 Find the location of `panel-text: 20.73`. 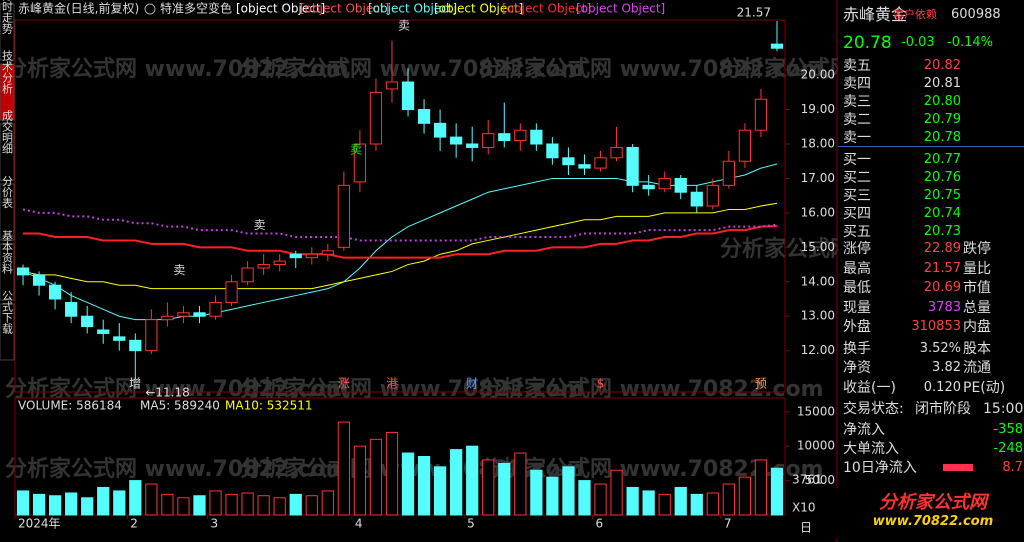

panel-text: 20.73 is located at coordinates (942, 231).